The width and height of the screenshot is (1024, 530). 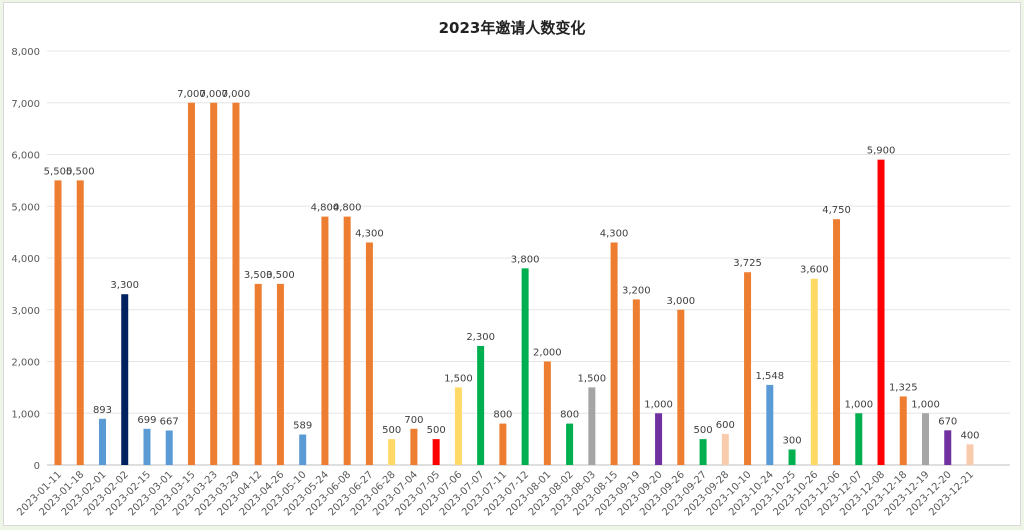 I want to click on y-tick-label: 7,000, so click(x=25, y=104).